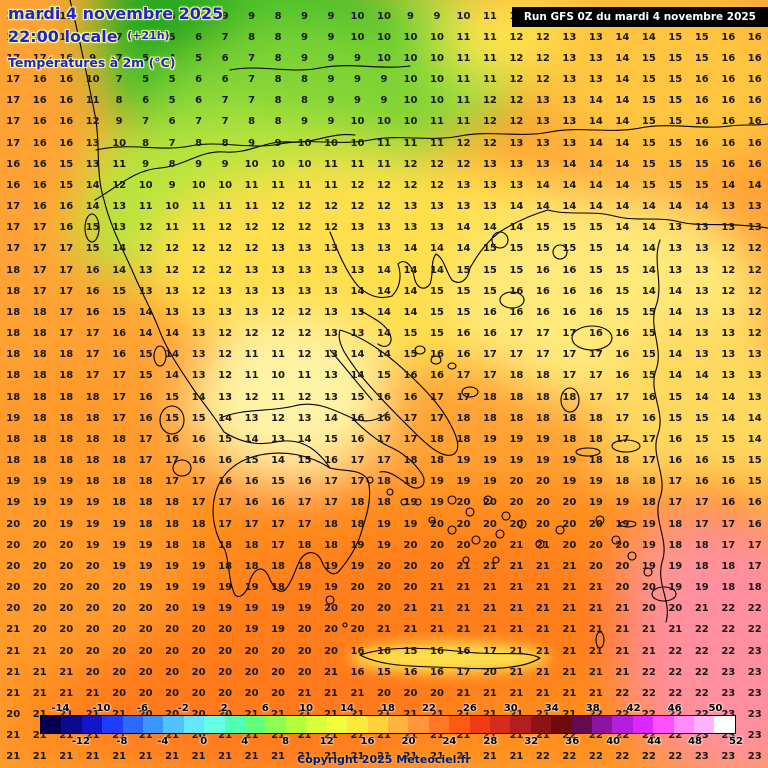  What do you see at coordinates (251, 164) in the screenshot?
I see `temp-value: 10` at bounding box center [251, 164].